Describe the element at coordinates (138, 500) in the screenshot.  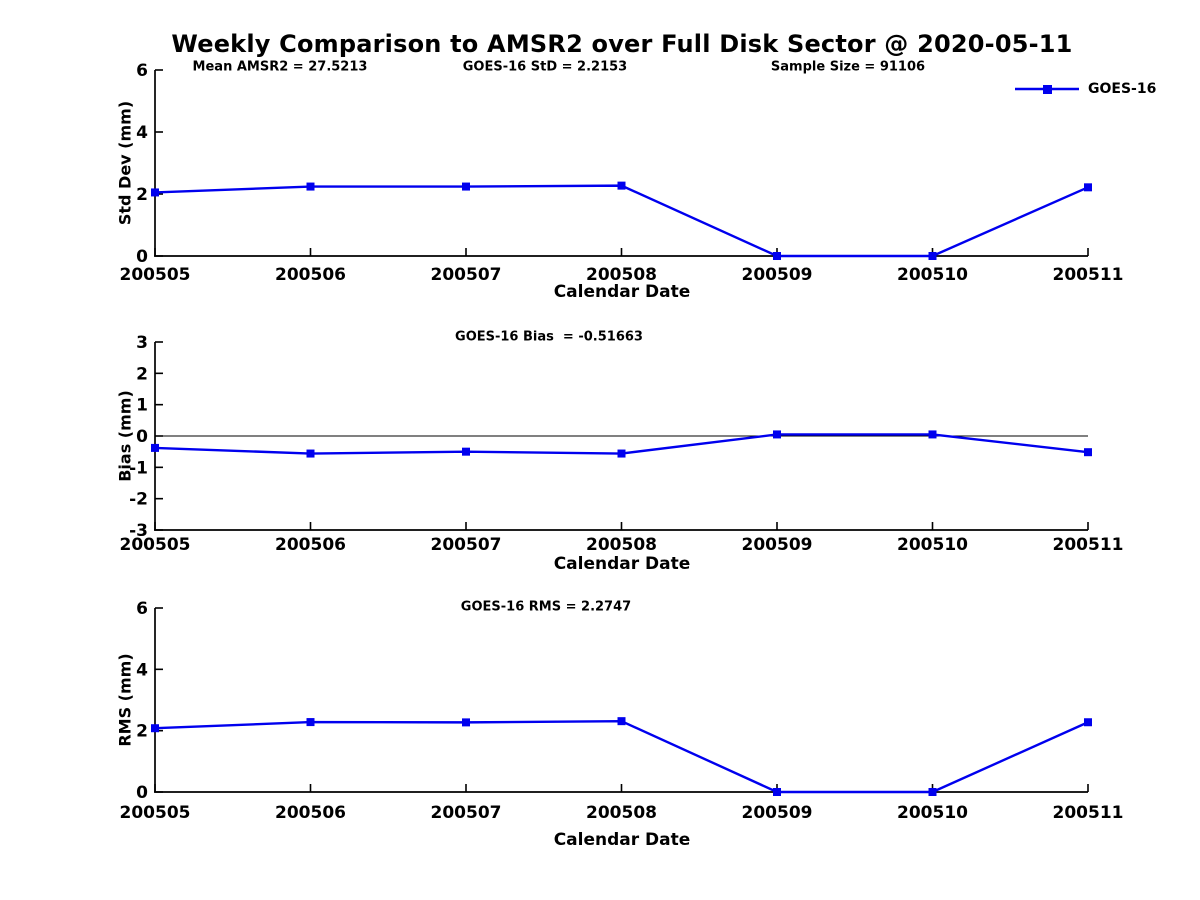
I see `y-tick-label: -2` at that location.